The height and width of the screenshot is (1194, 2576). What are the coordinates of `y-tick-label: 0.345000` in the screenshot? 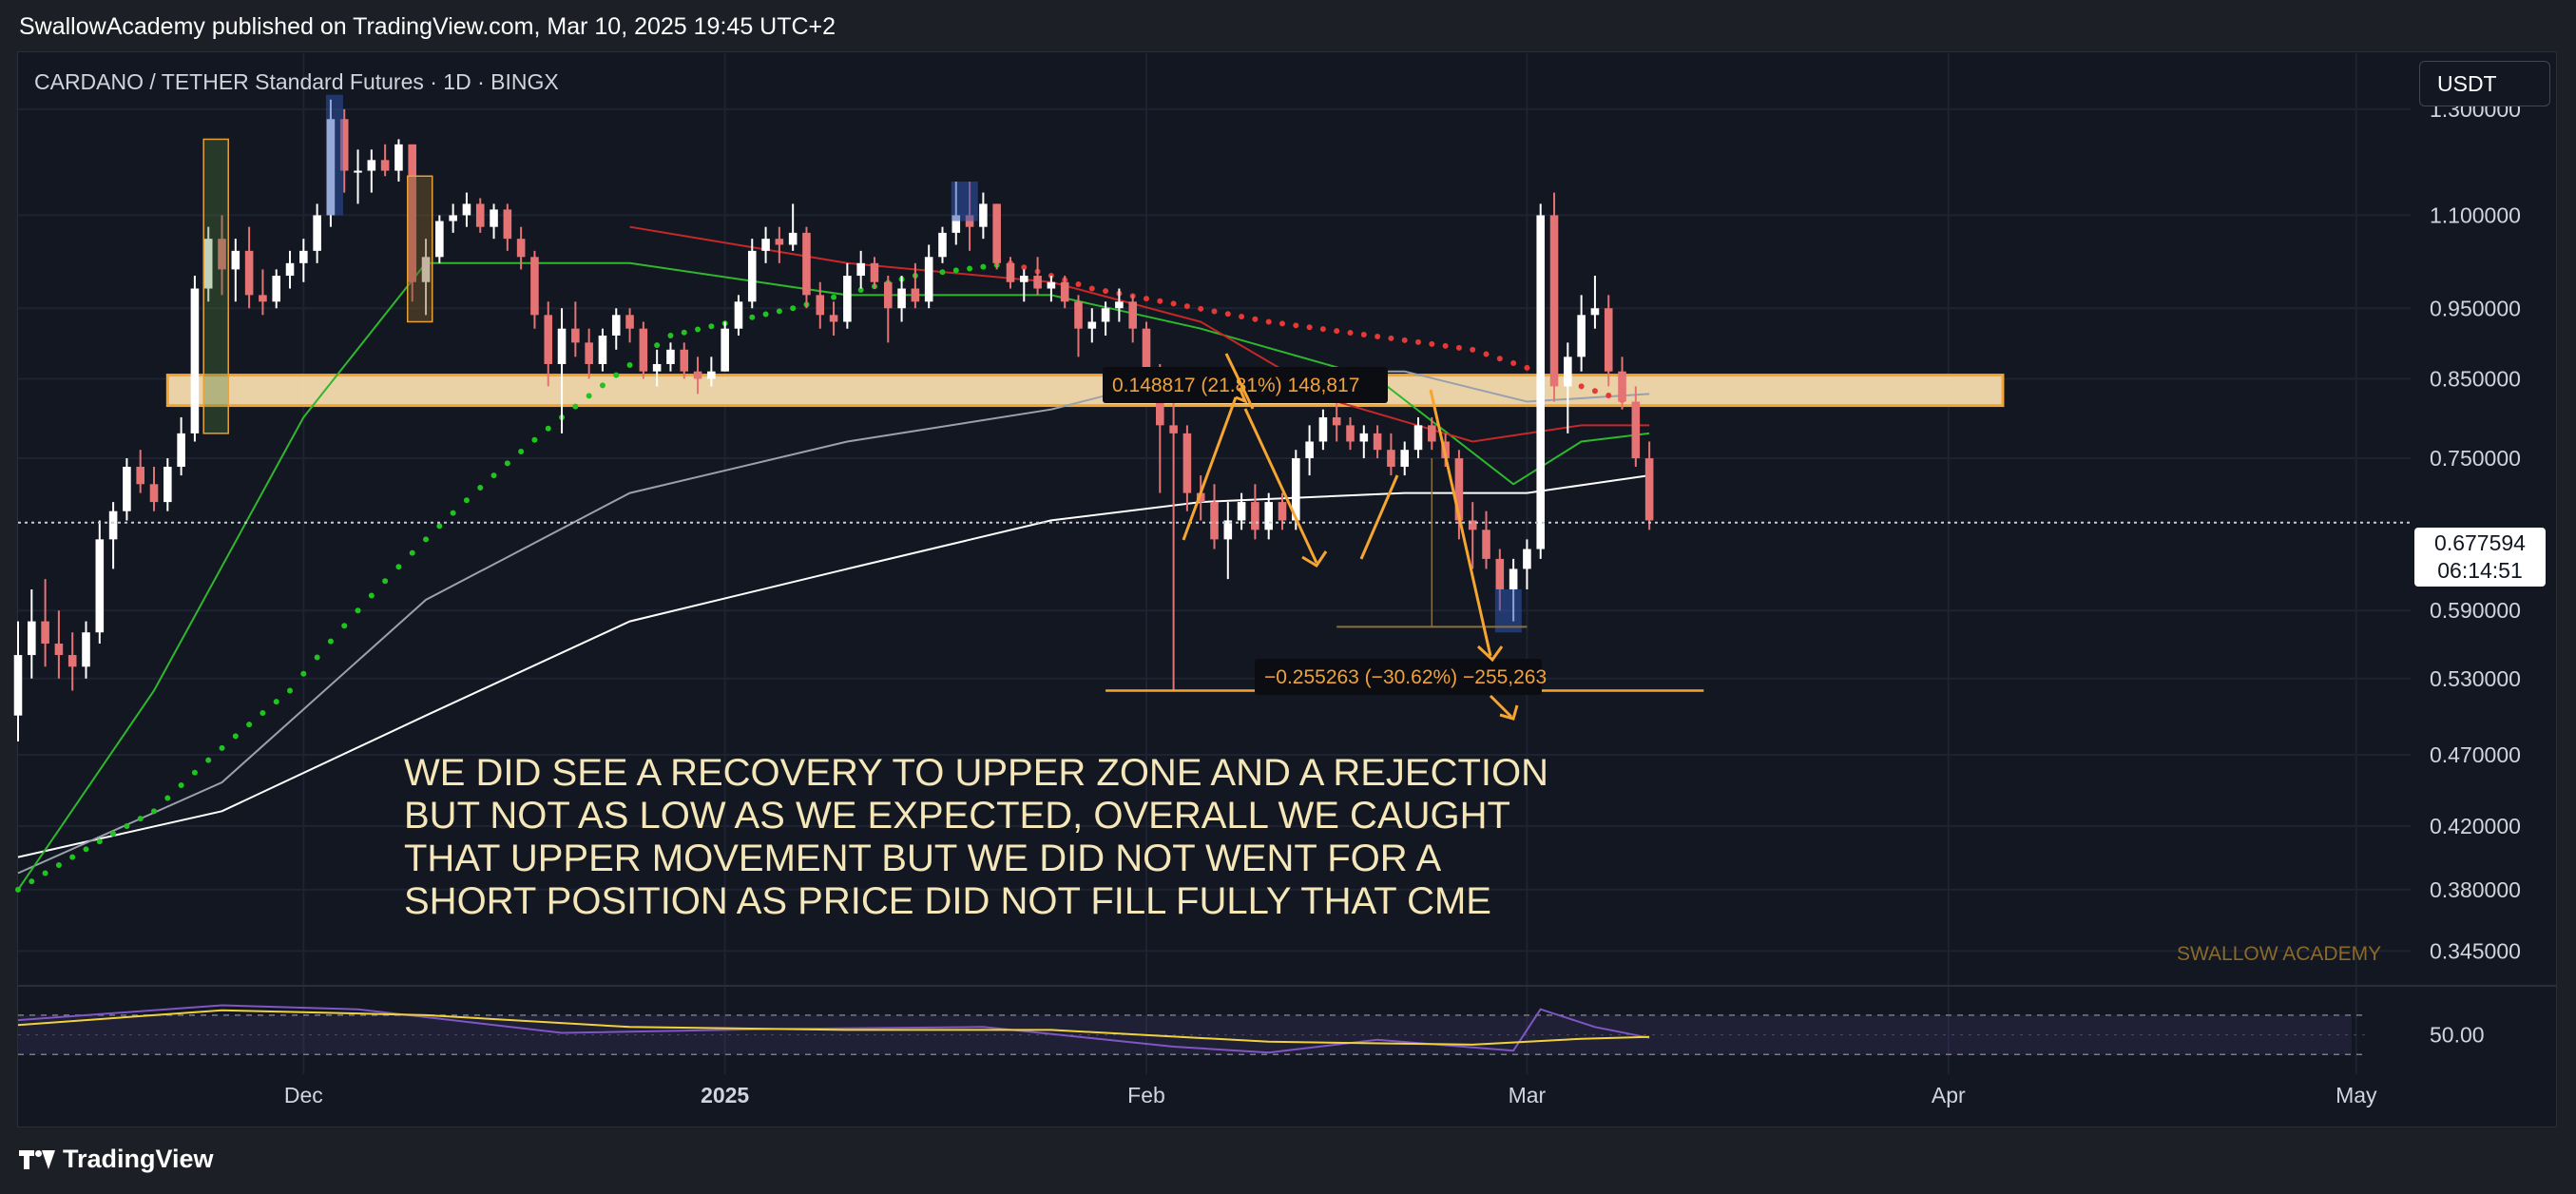 It's located at (2475, 950).